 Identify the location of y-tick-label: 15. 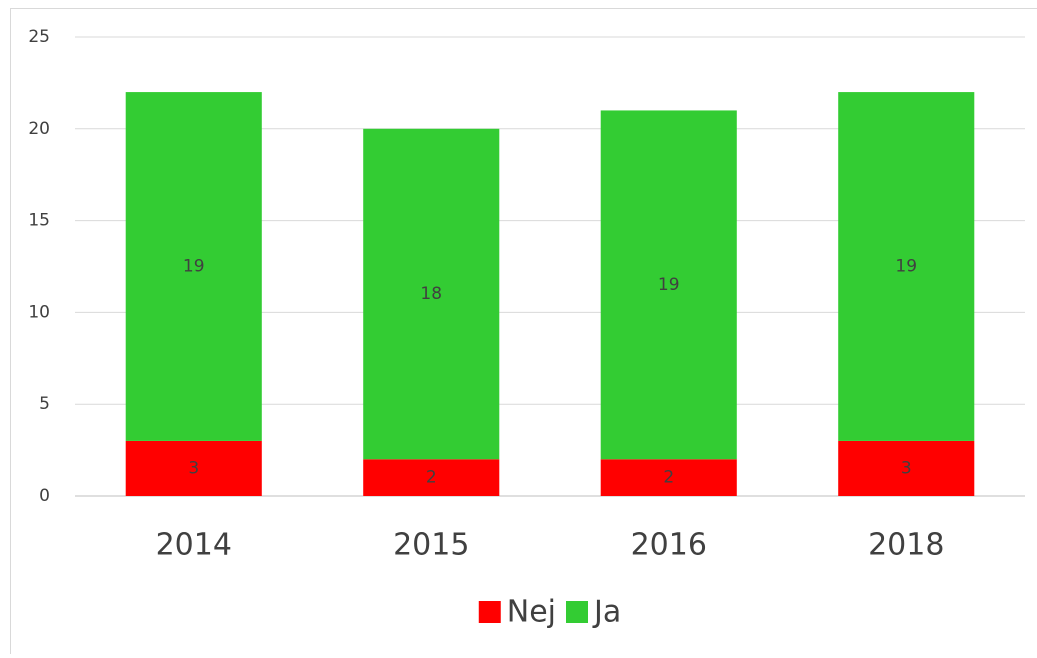
(39, 221).